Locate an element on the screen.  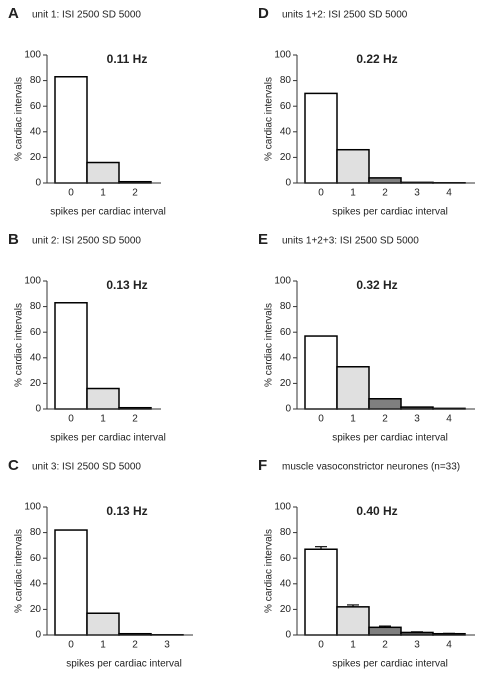
panel-letter: D is located at coordinates (263, 13).